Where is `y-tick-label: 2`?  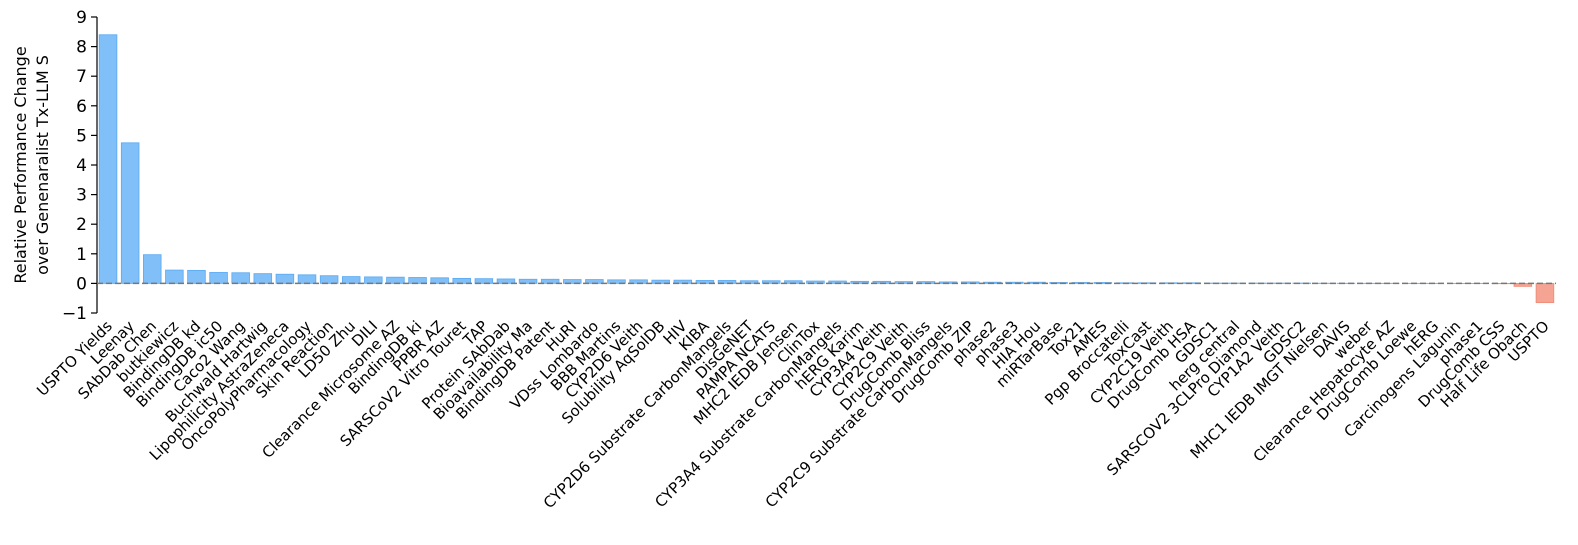
y-tick-label: 2 is located at coordinates (81, 225).